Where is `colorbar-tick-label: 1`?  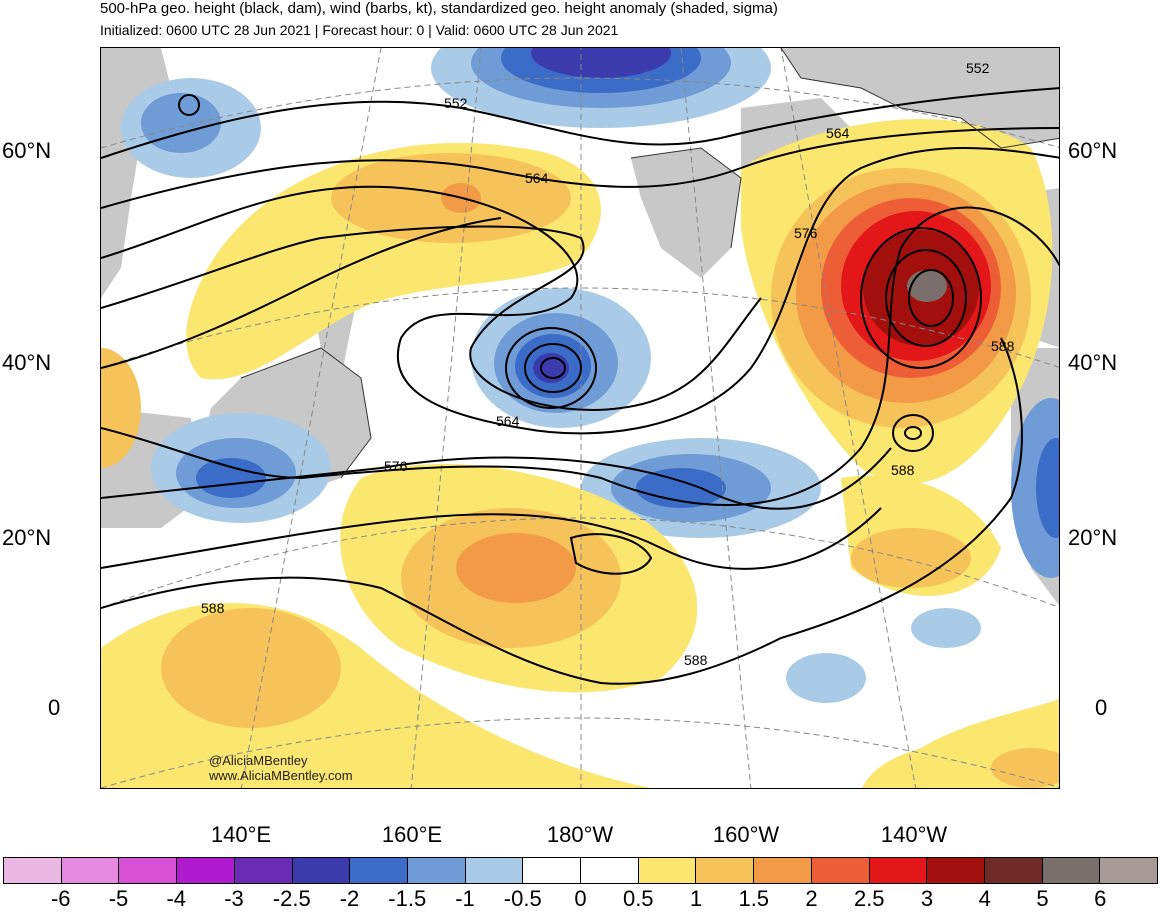 colorbar-tick-label: 1 is located at coordinates (696, 898).